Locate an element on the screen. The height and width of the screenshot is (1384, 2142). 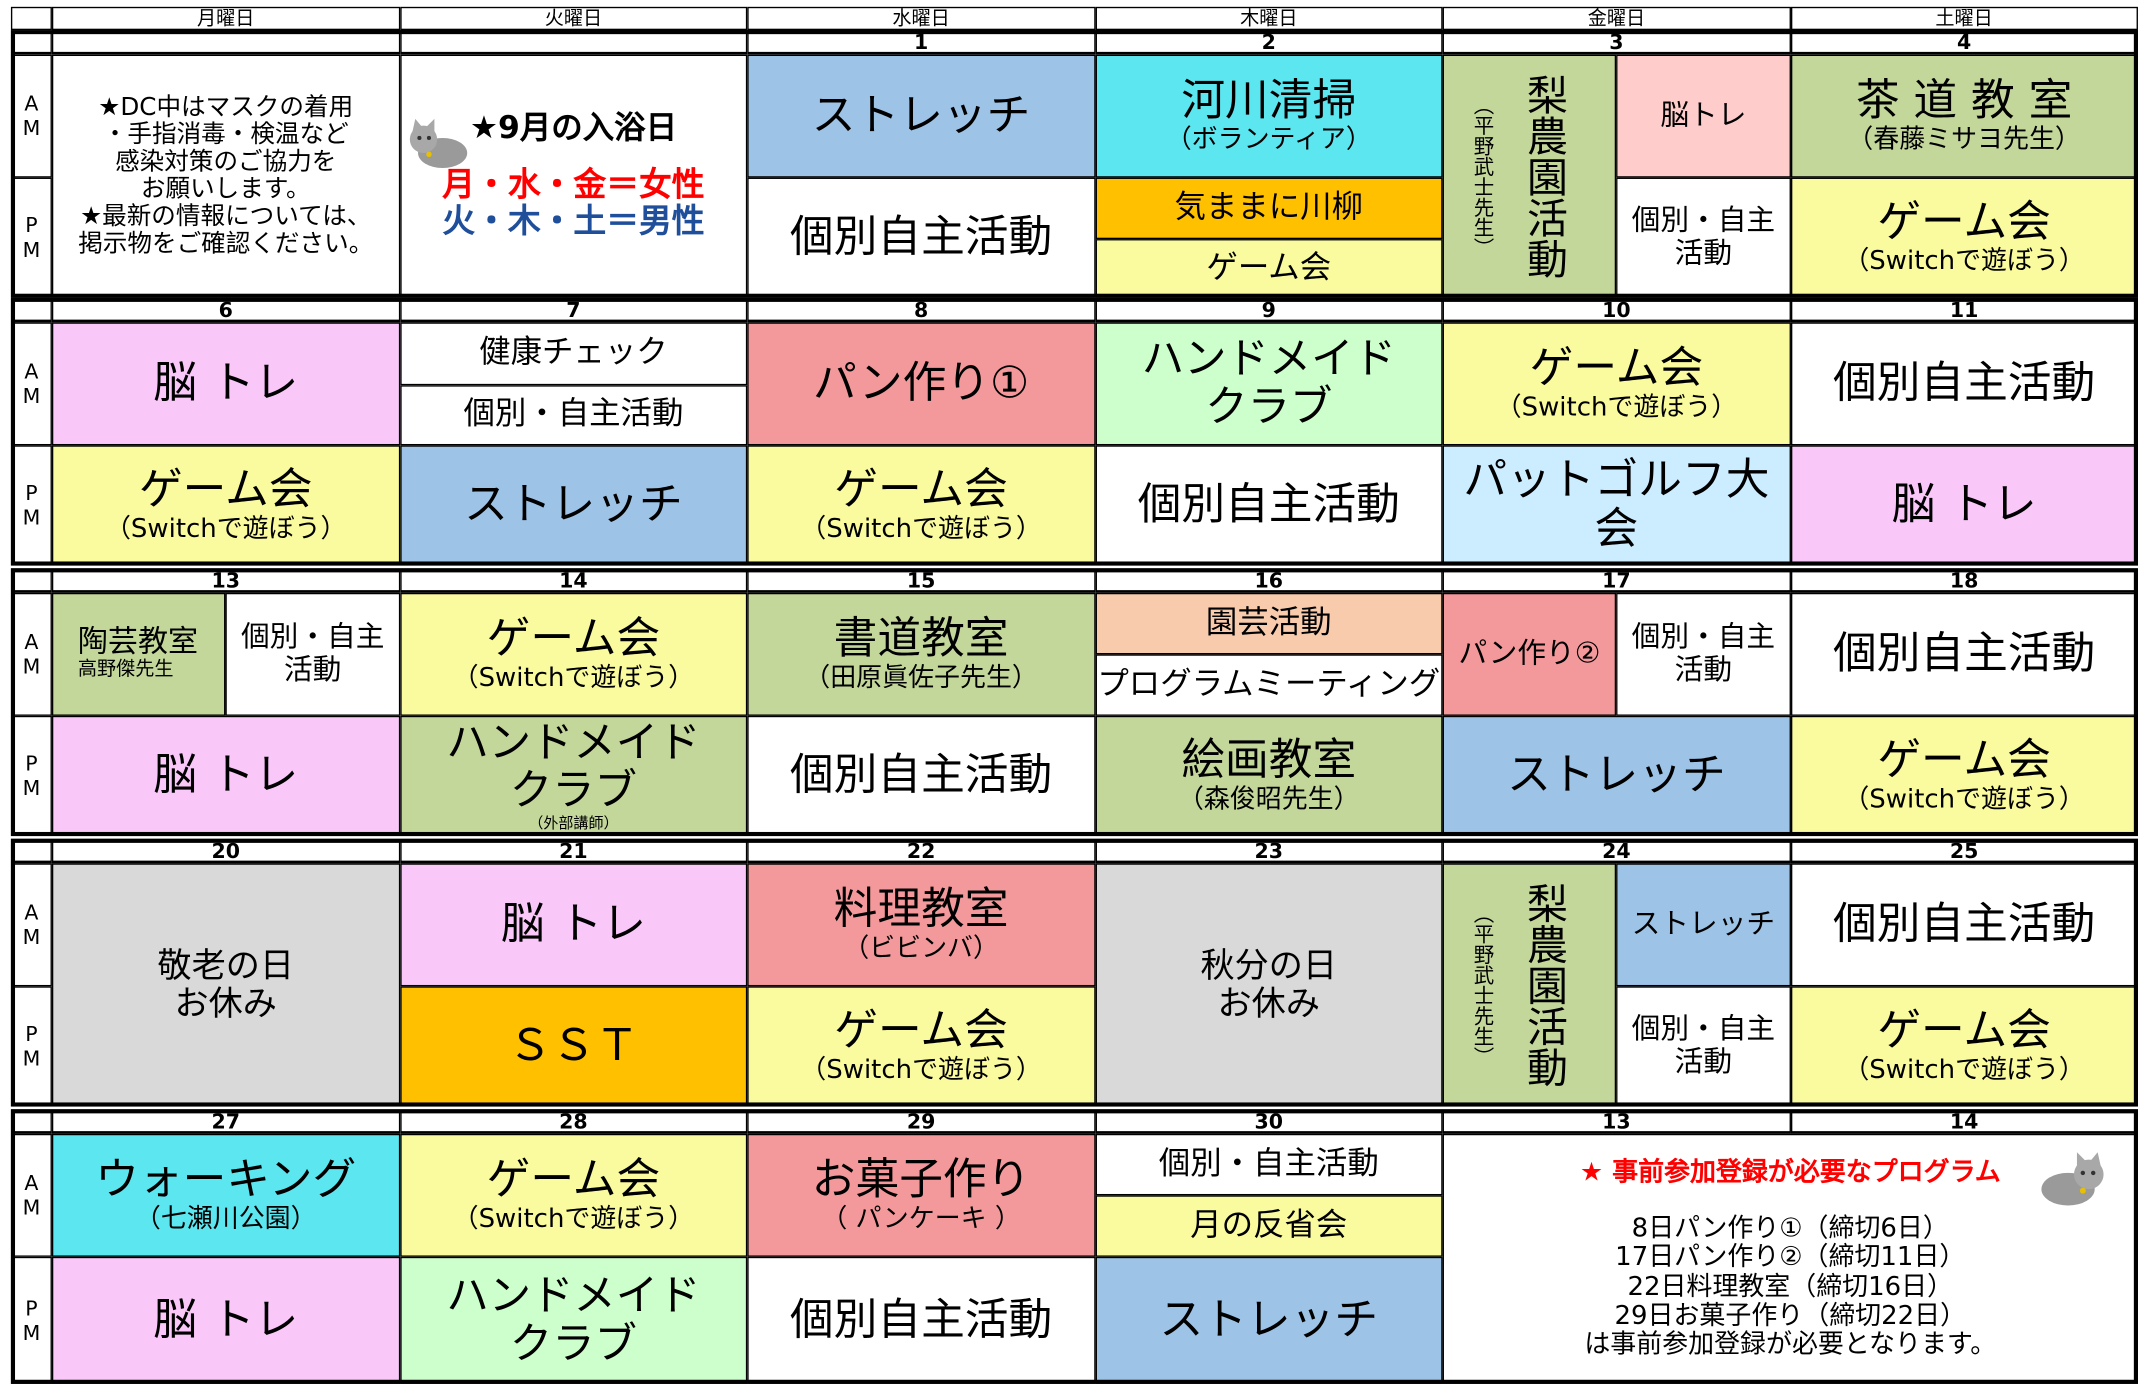
activity-cell: 脳 トレ is located at coordinates (225, 384).